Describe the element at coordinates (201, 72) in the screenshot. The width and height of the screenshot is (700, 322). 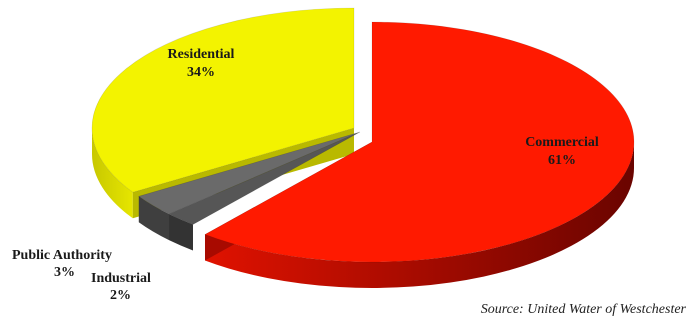
I see `label-residential-value: 34%` at that location.